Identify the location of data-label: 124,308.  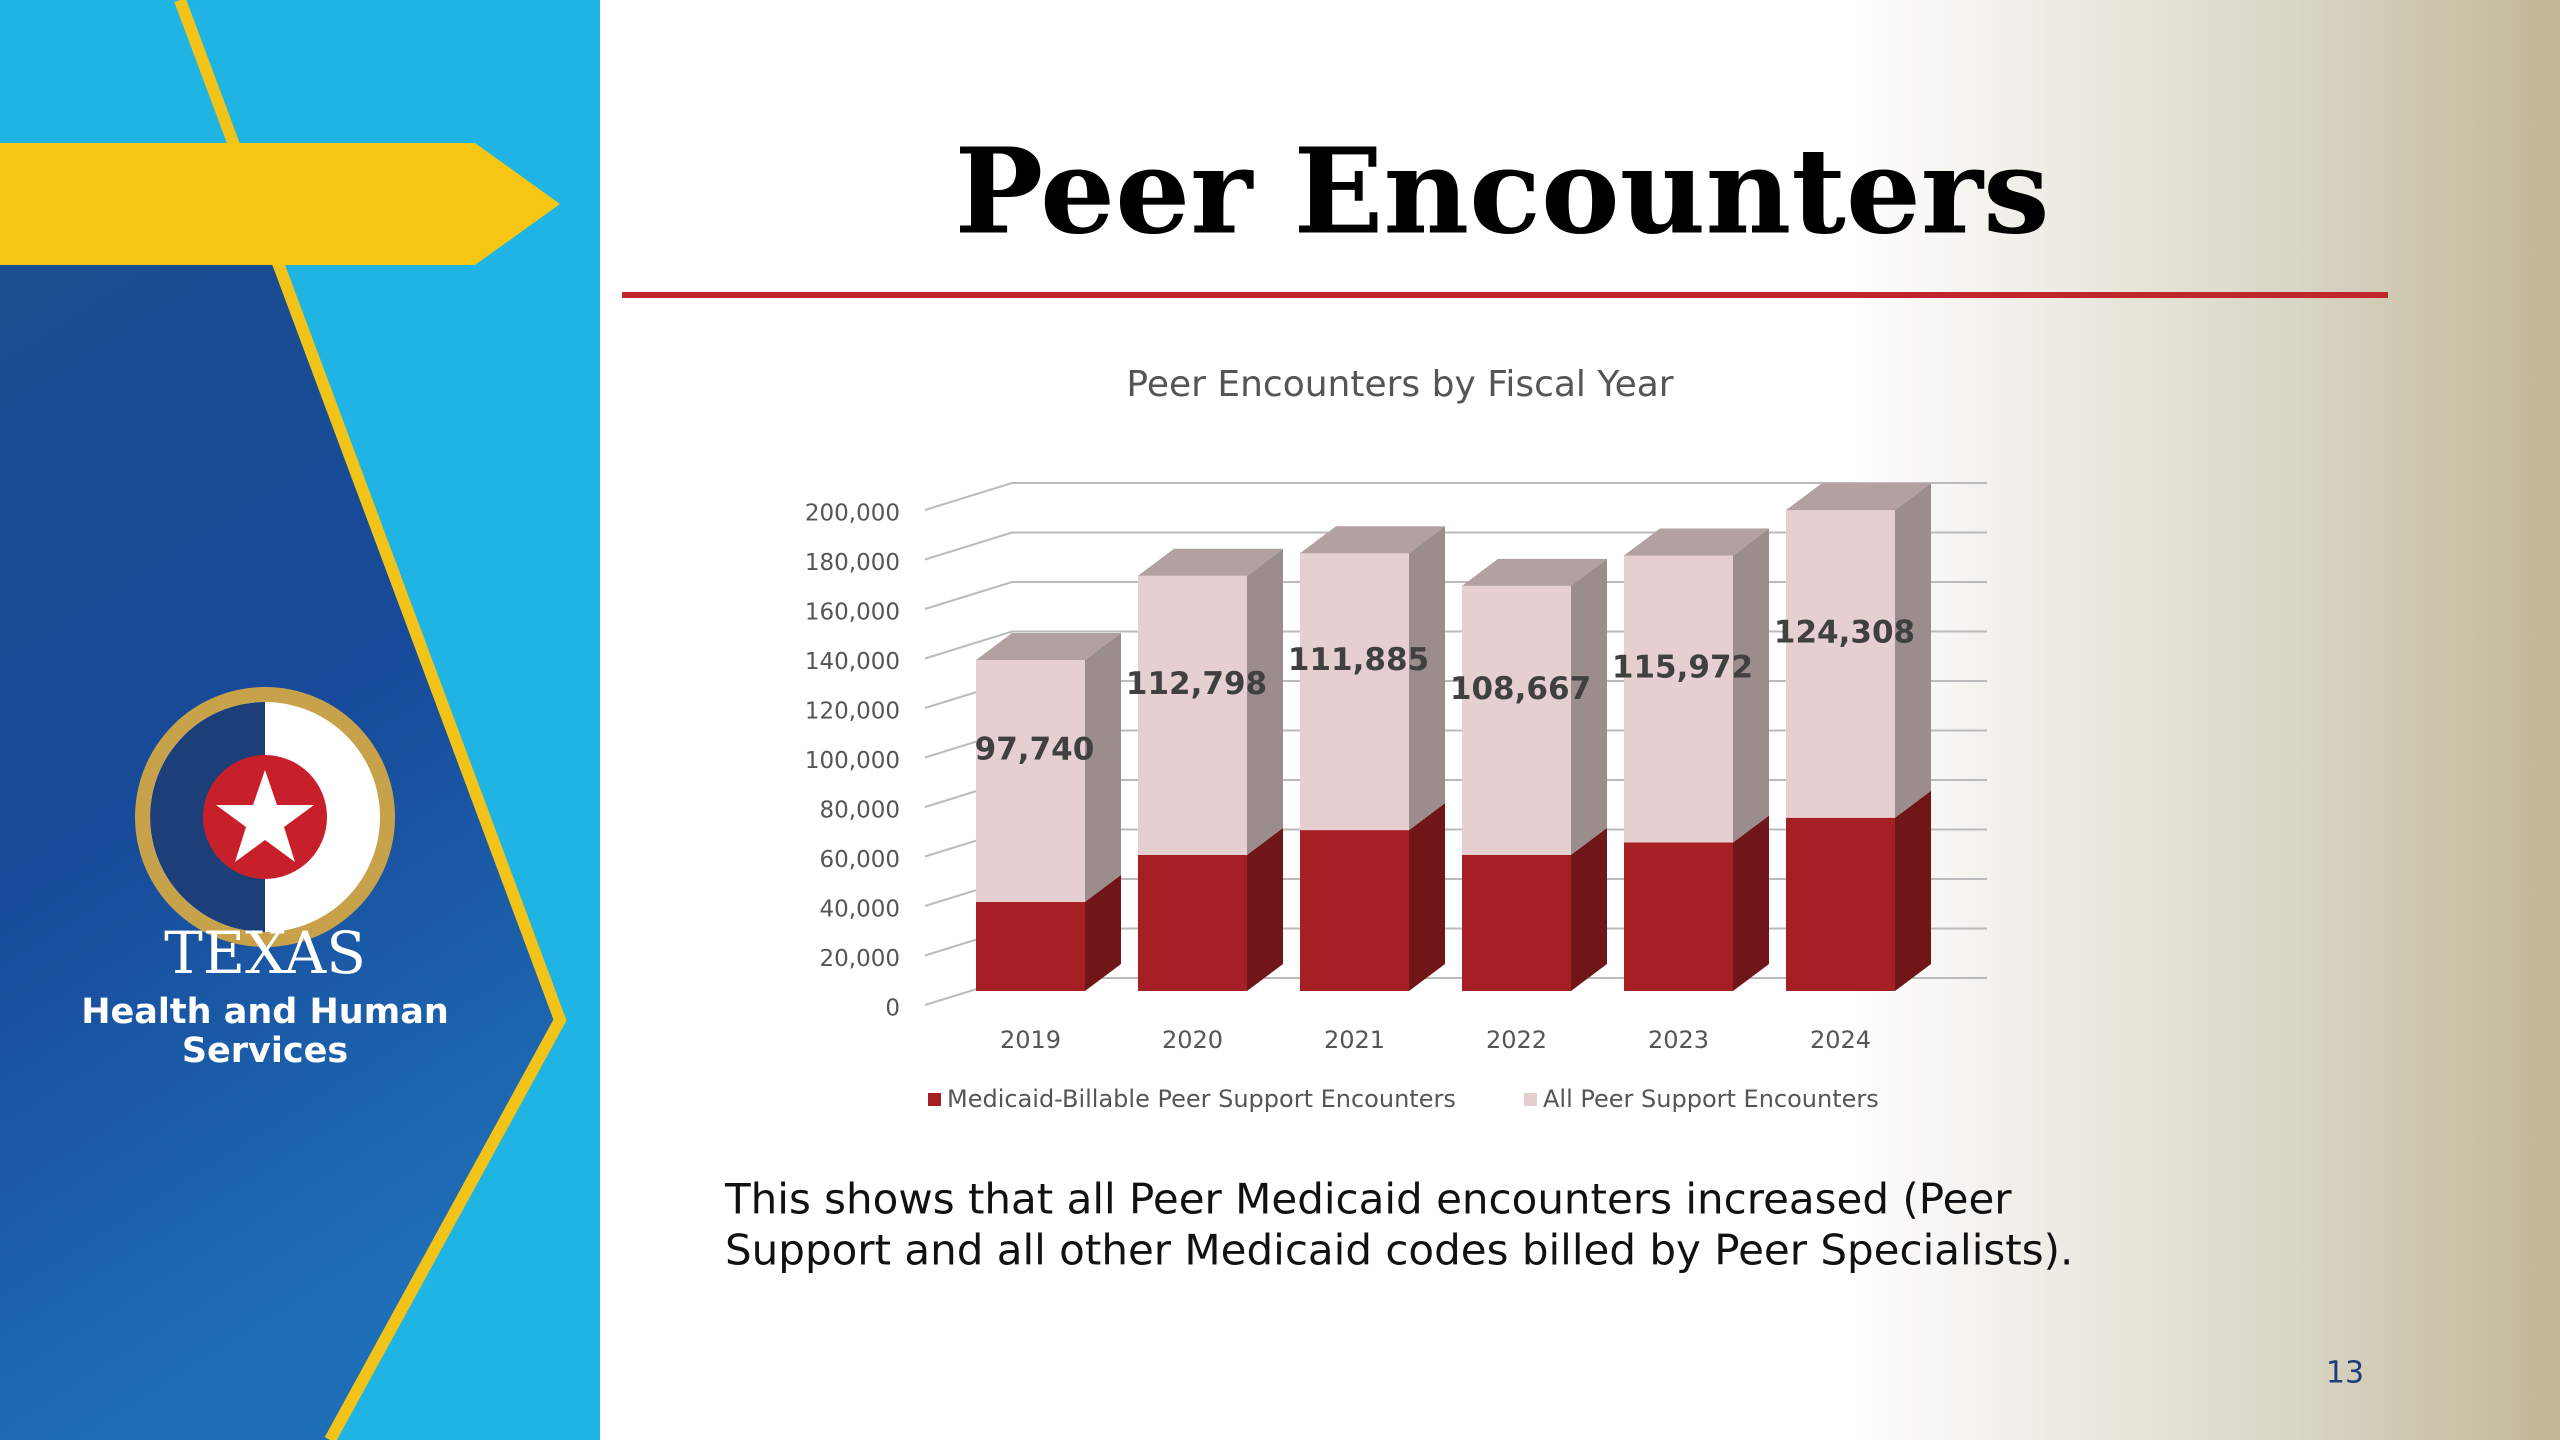
(1844, 632).